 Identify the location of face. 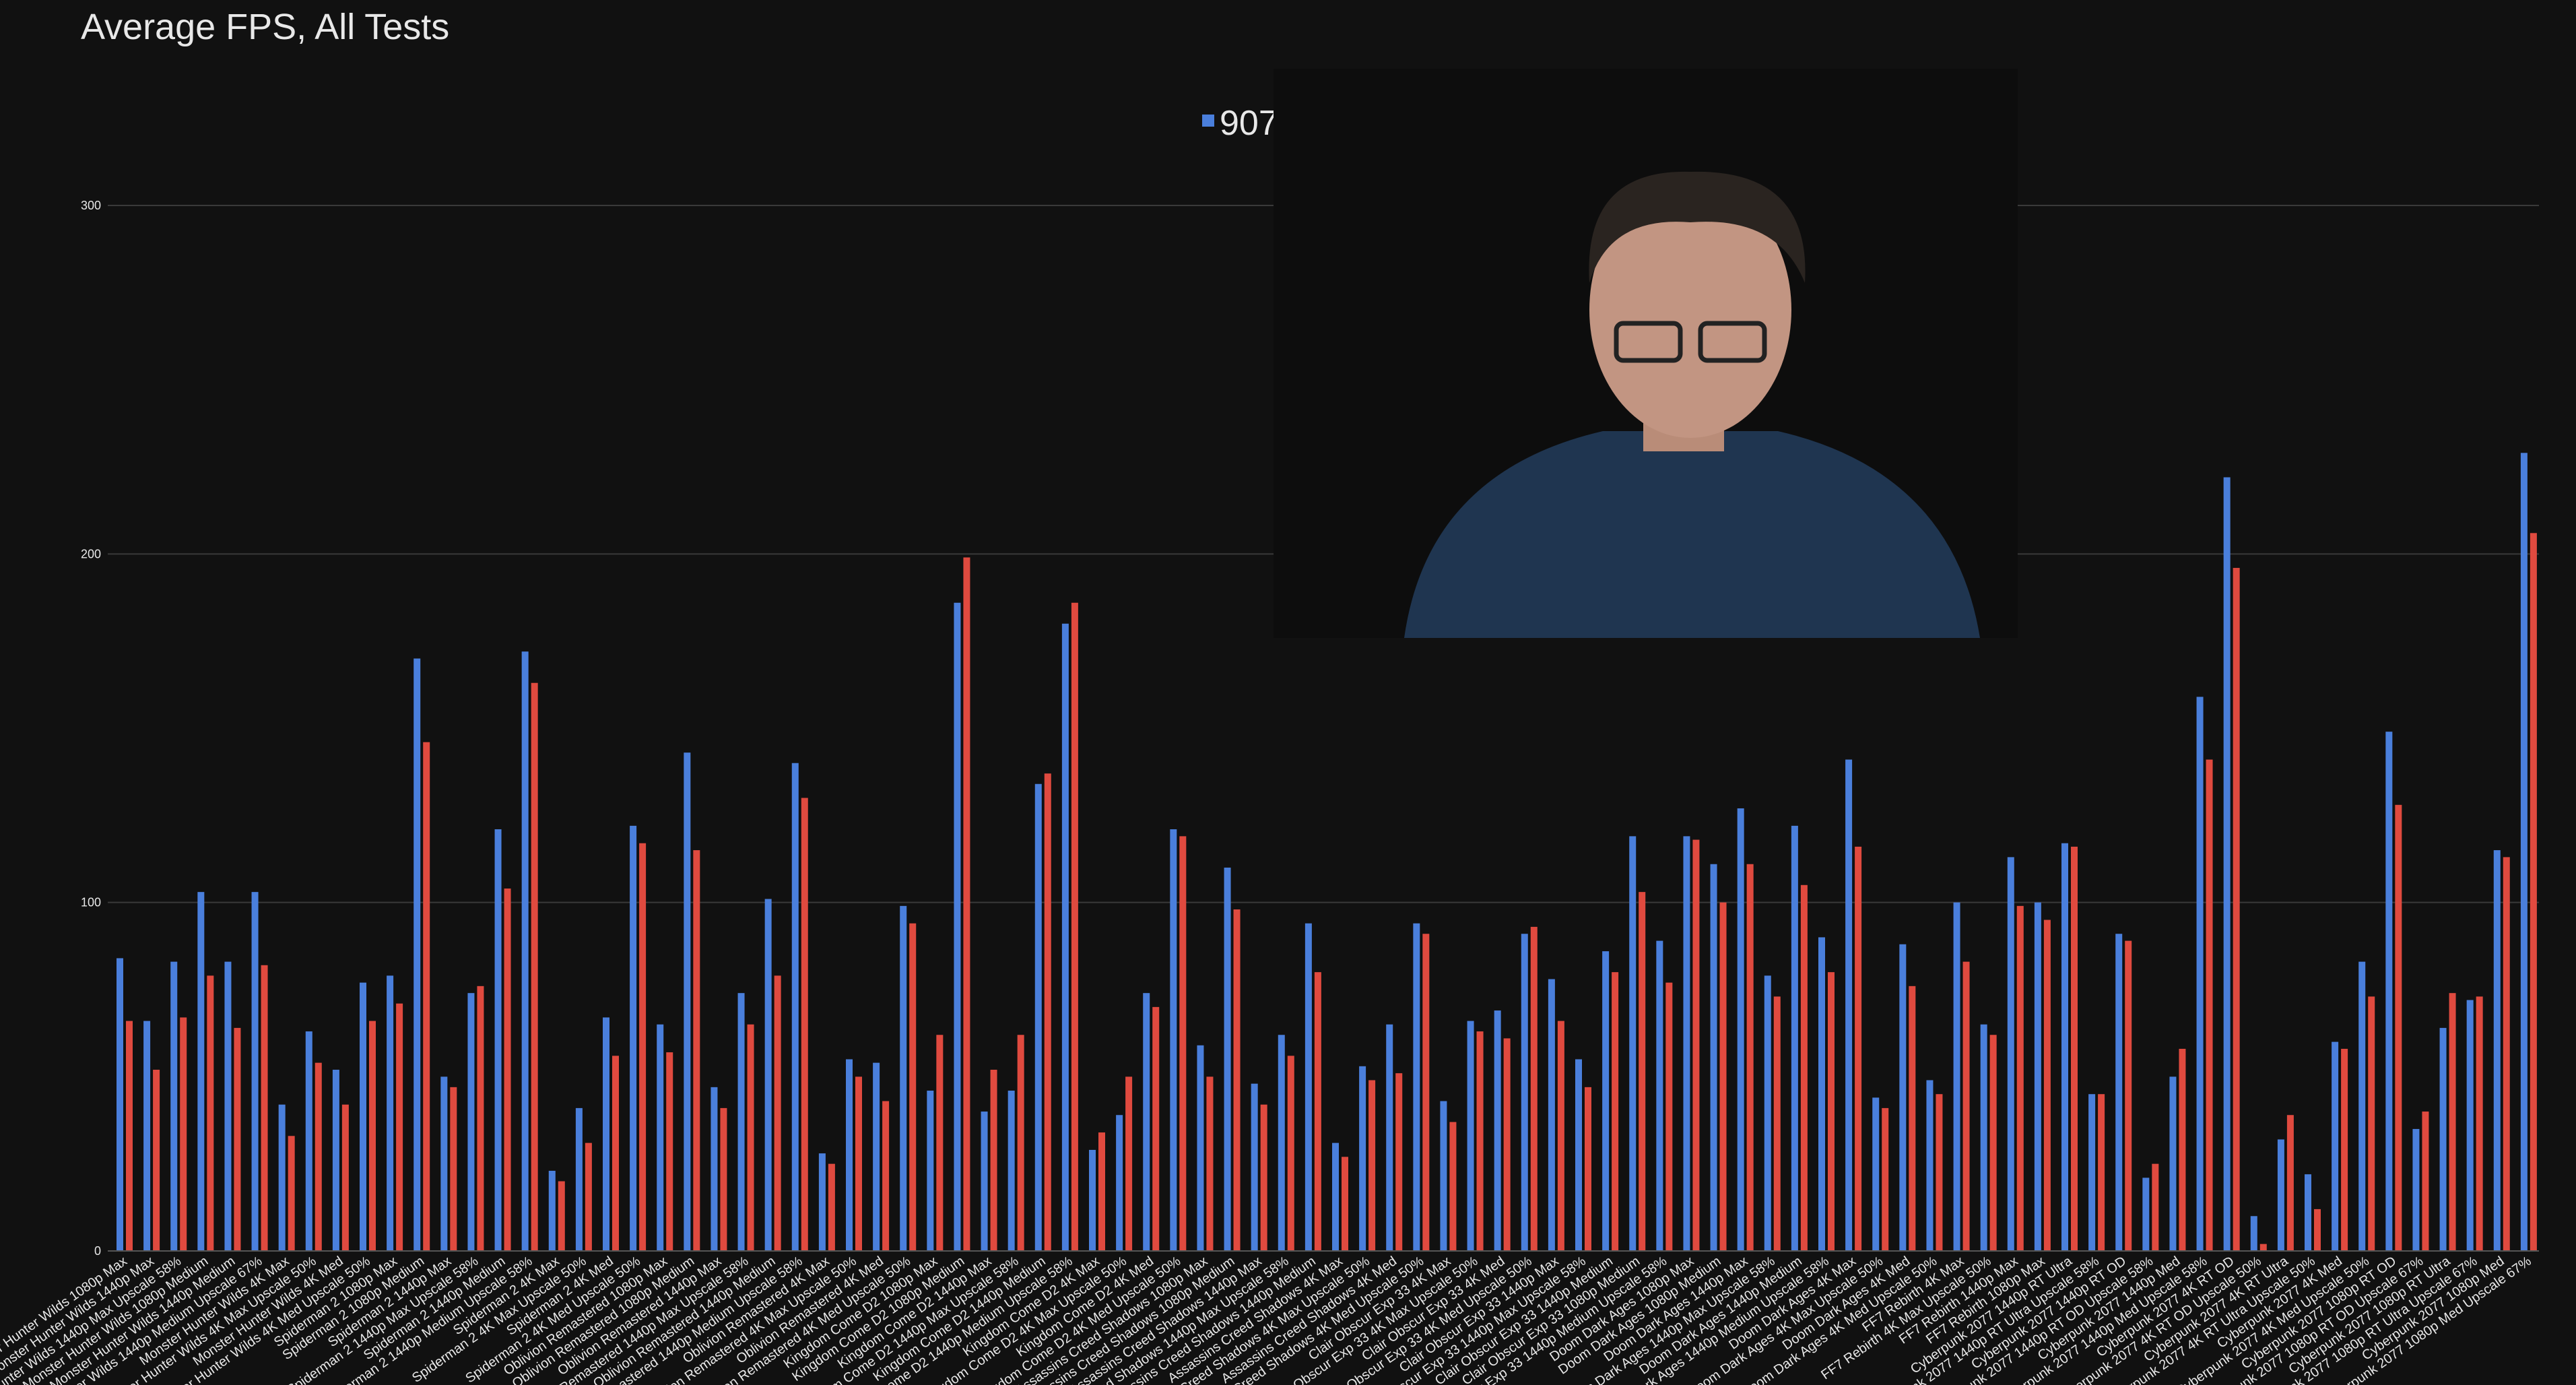
(1690, 310).